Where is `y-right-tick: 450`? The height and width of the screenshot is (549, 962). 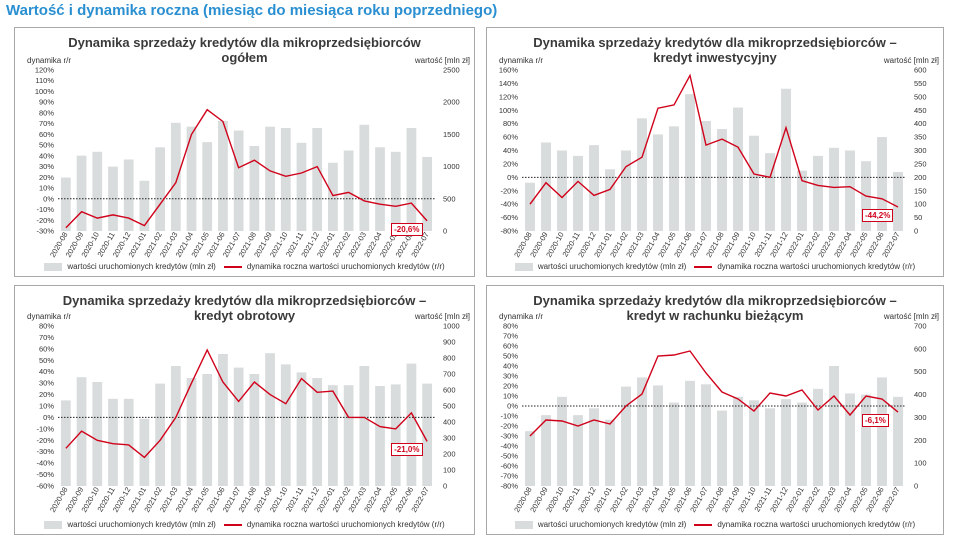
y-right-tick: 450 is located at coordinates (920, 110).